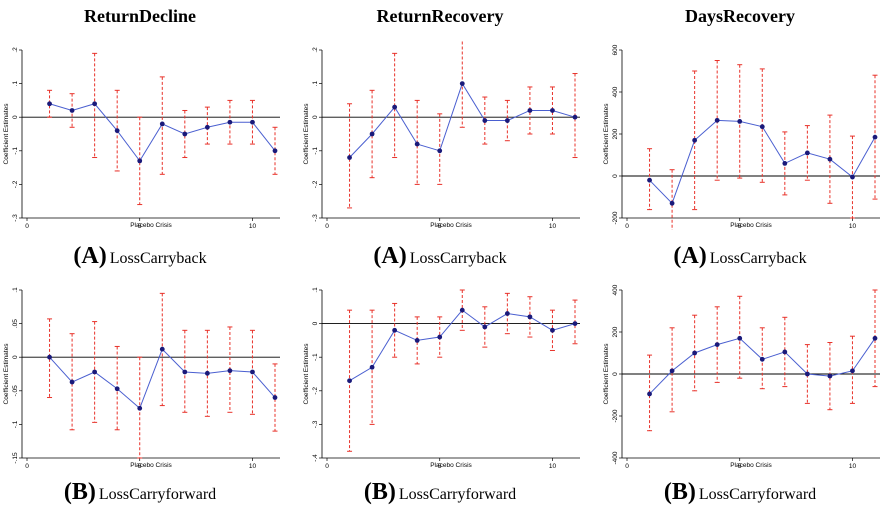 This screenshot has width=880, height=508. Describe the element at coordinates (740, 16) in the screenshot. I see `column-title-days-recovery: DaysRecovery` at that location.